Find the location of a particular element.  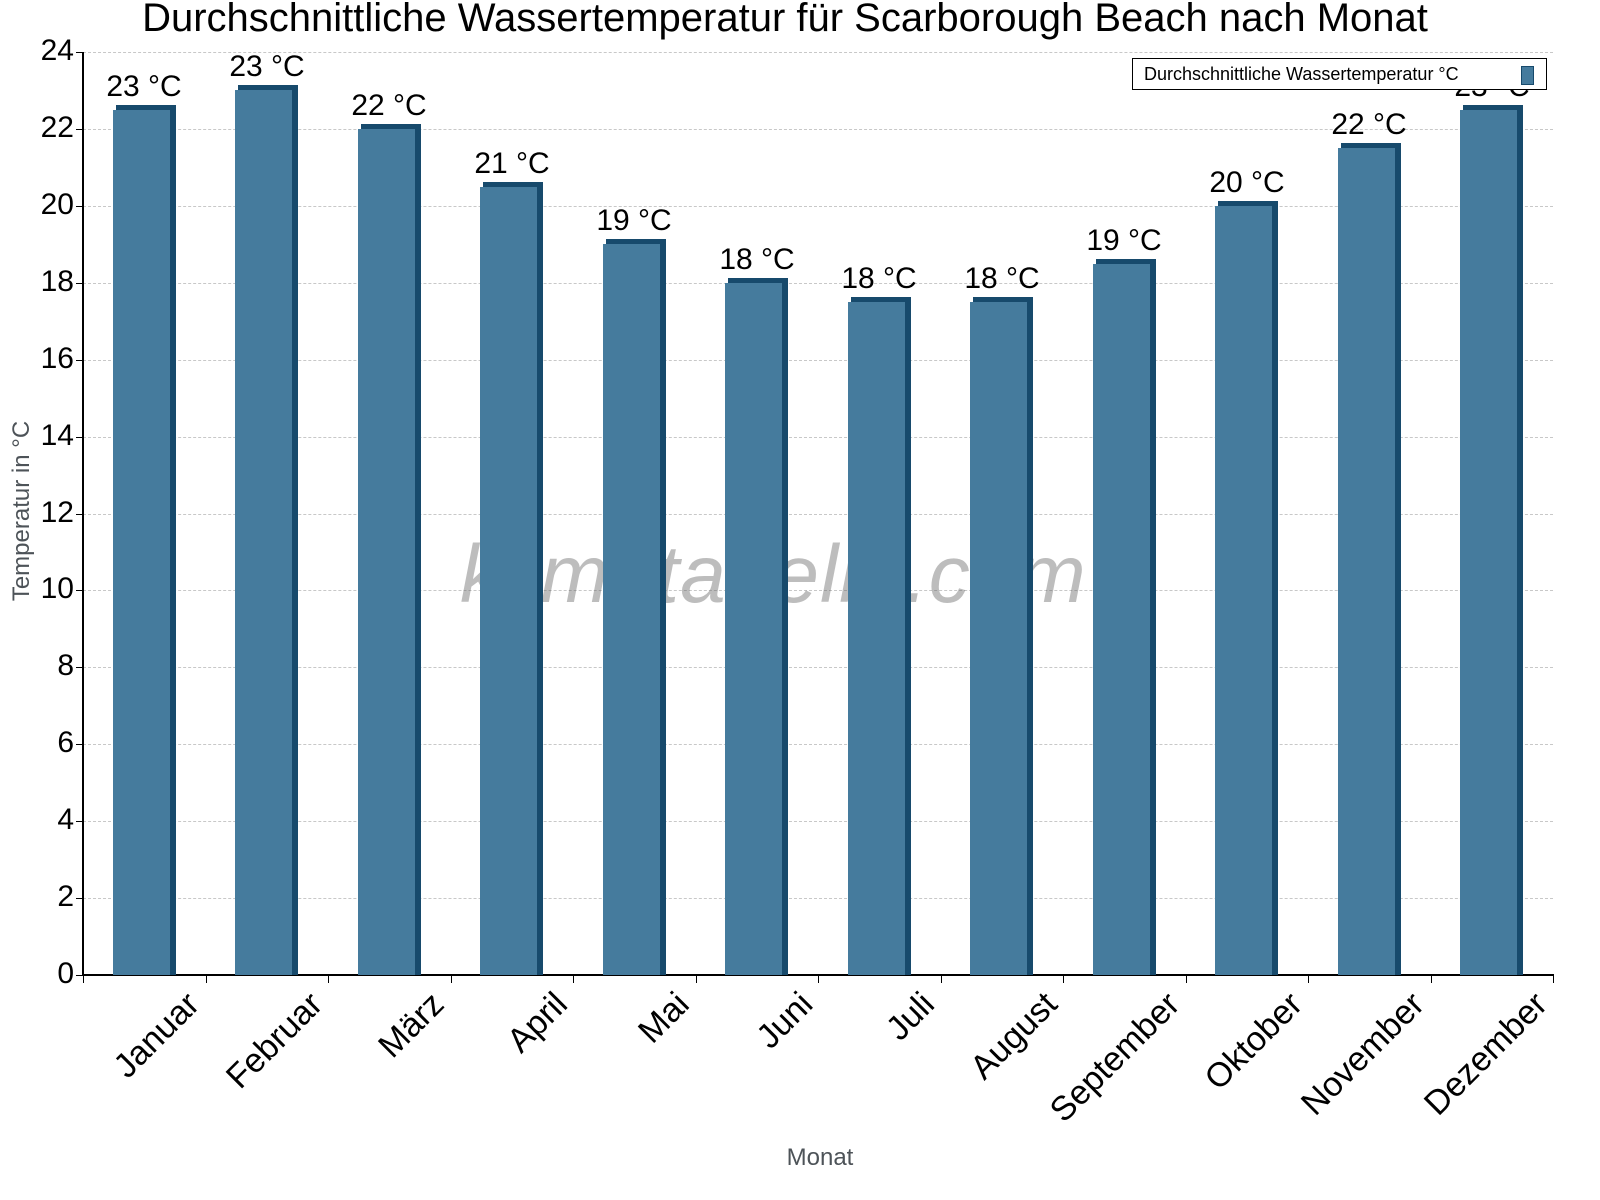

y-axis-line is located at coordinates (83, 514).